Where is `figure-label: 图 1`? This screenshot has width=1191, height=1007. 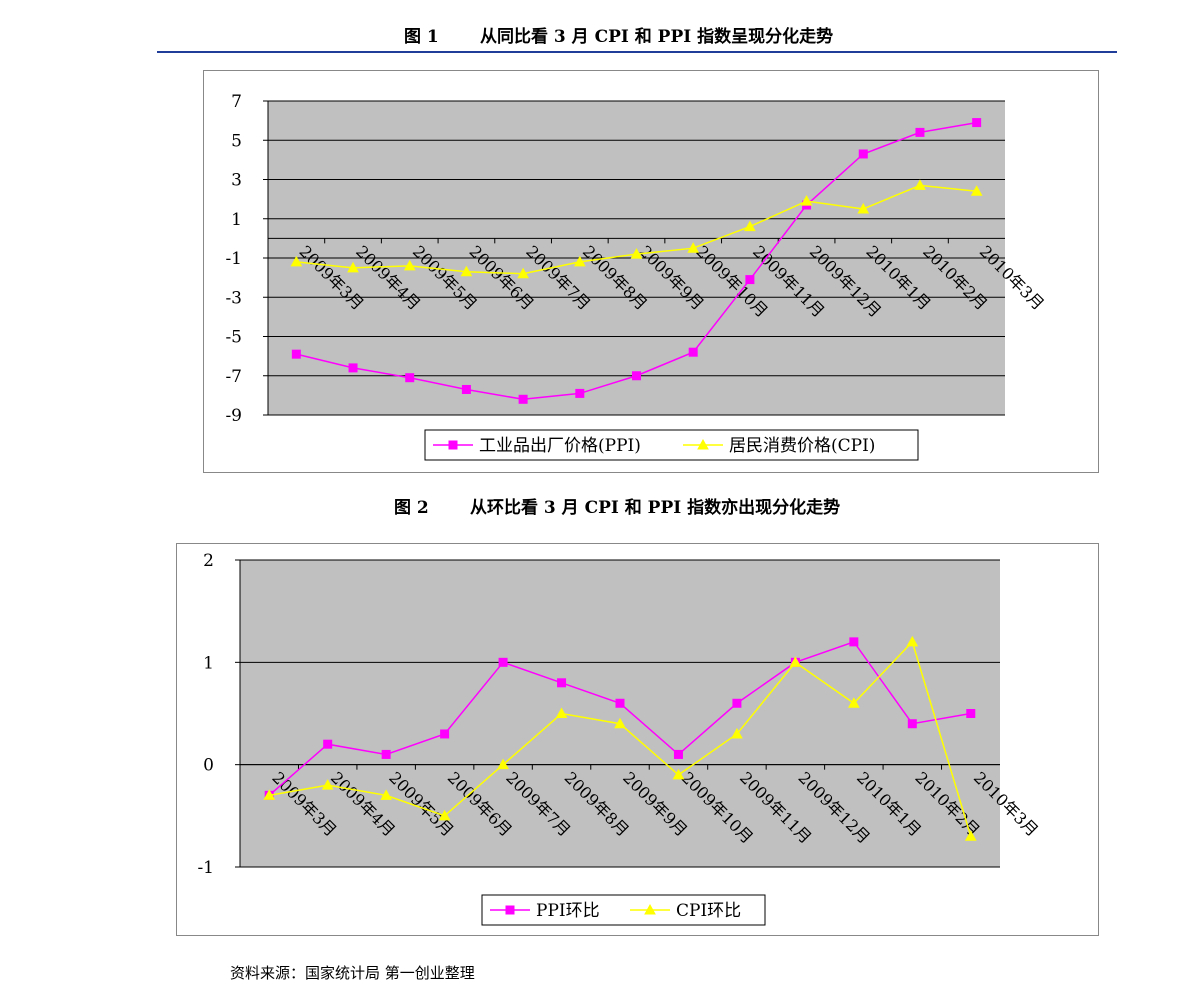
figure-label: 图 1 is located at coordinates (421, 37).